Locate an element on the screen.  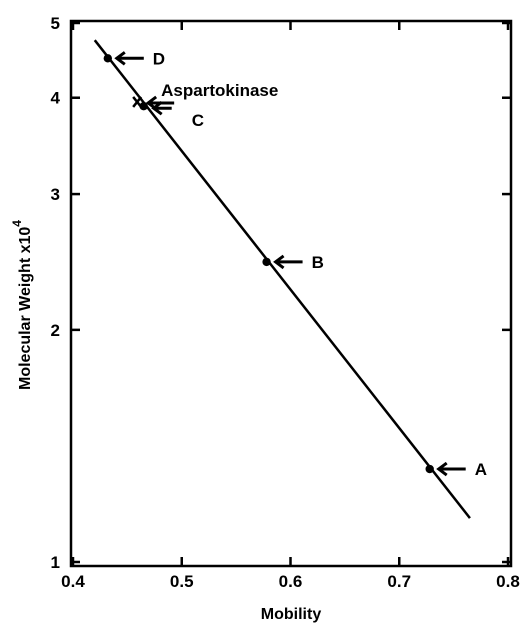
point-label-b: B is located at coordinates (318, 262).